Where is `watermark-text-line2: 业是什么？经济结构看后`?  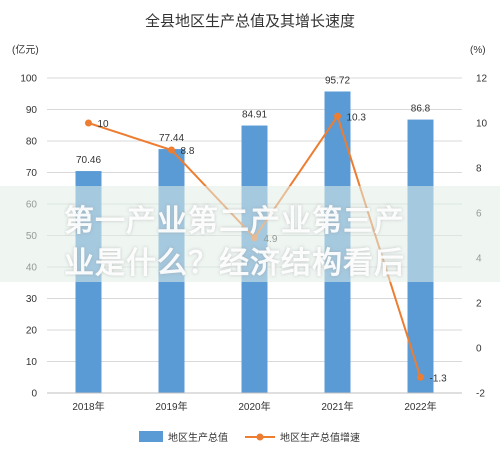 watermark-text-line2: 业是什么？经济结构看后 is located at coordinates (234, 263).